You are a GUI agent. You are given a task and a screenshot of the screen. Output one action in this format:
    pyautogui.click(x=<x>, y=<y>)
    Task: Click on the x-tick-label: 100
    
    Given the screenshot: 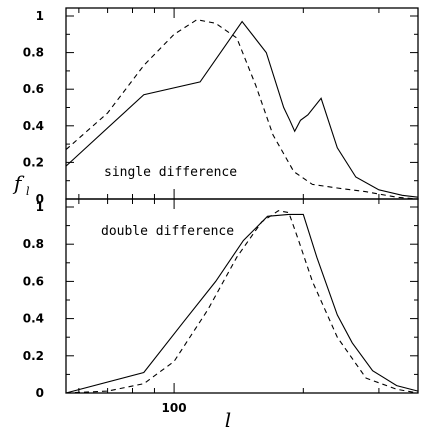 What is the action you would take?
    pyautogui.click(x=174, y=408)
    